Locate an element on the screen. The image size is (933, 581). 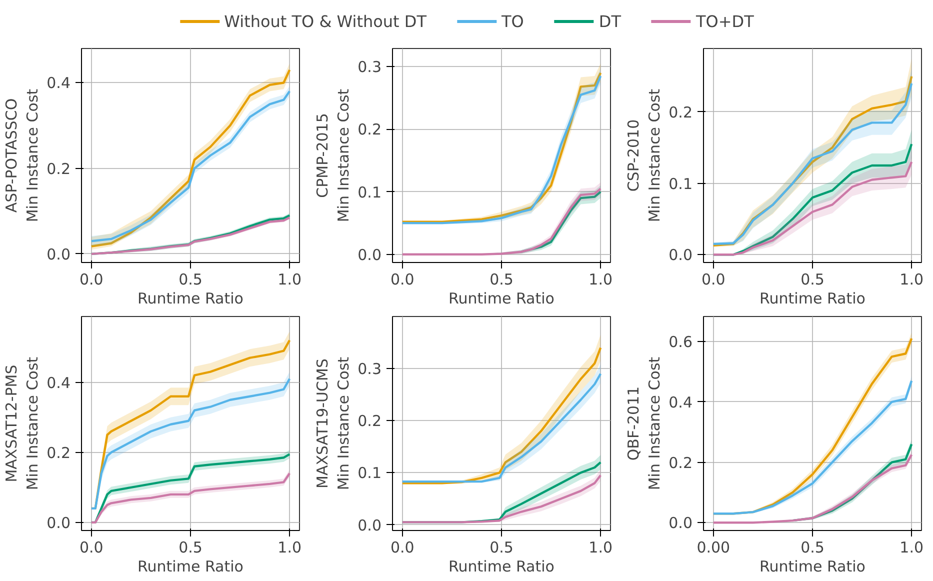
legend-label: TO+DT is located at coordinates (725, 21).